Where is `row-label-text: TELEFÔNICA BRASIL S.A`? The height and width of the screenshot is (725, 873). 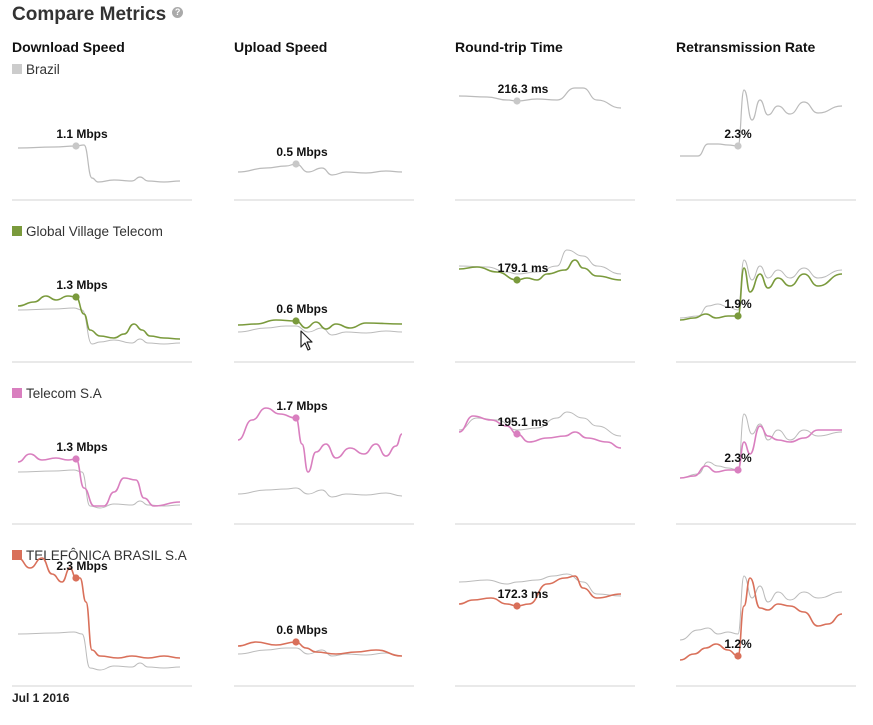 row-label-text: TELEFÔNICA BRASIL S.A is located at coordinates (106, 555).